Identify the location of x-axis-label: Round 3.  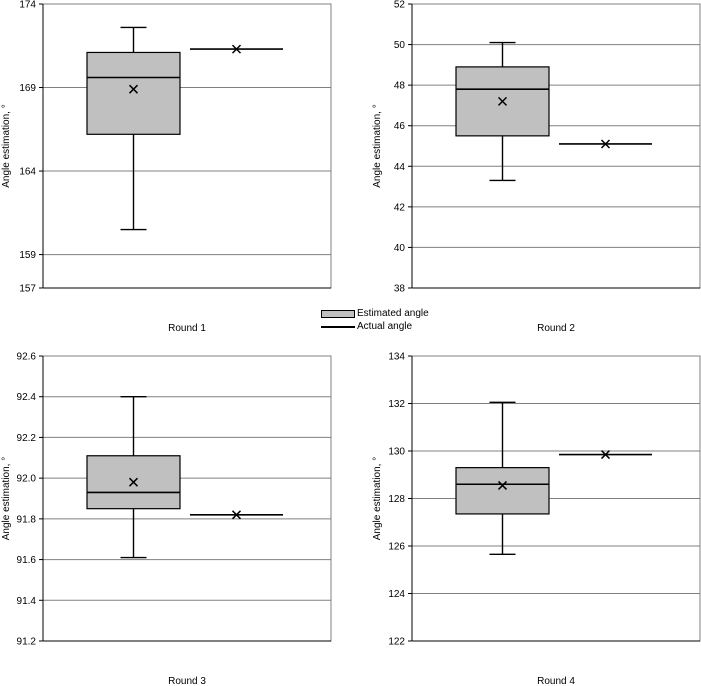
(187, 681).